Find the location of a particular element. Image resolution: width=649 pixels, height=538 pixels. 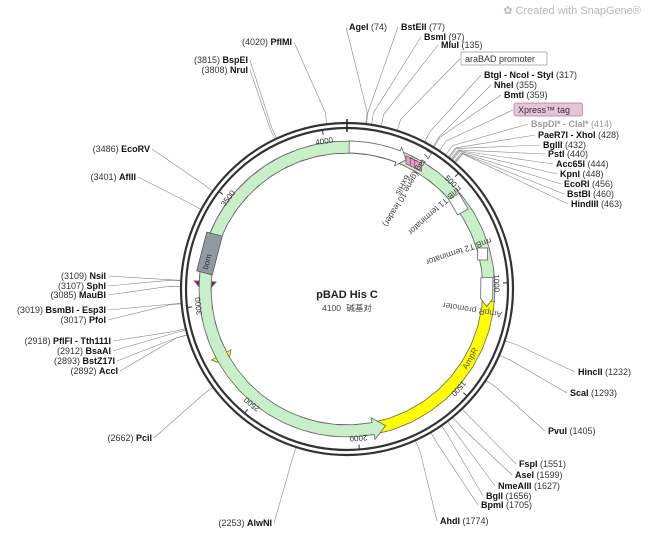

site-alwni: (2253) AlwNI is located at coordinates (245, 523).